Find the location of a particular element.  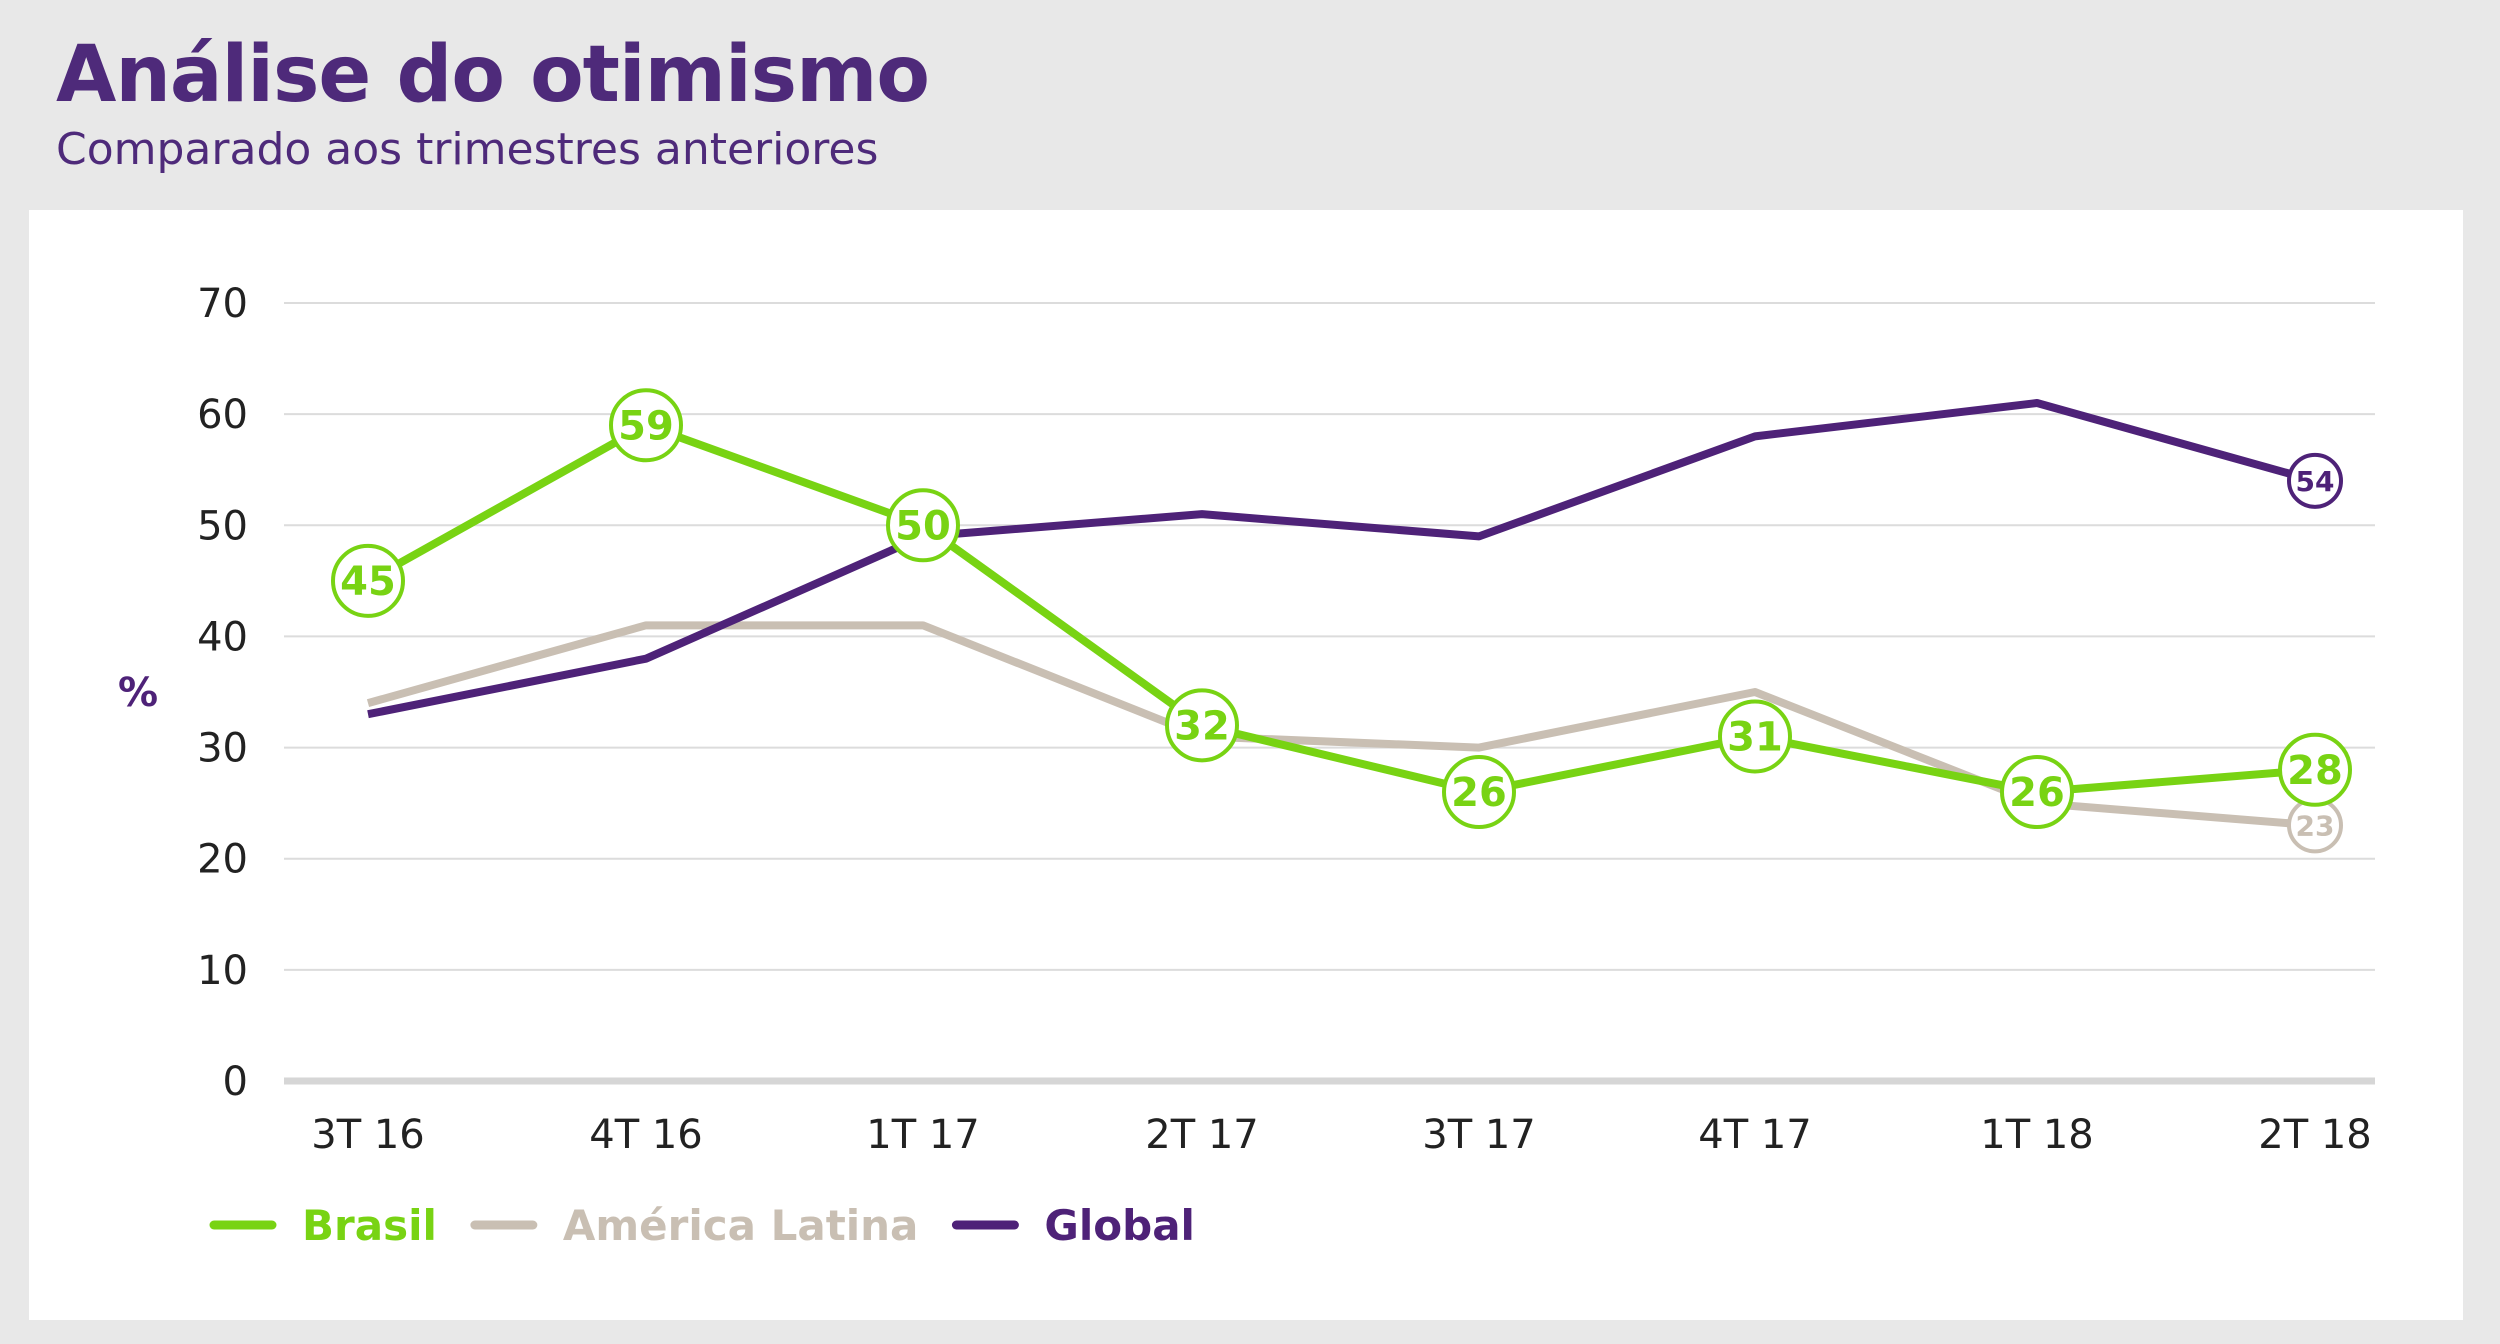

data-label: 50 is located at coordinates (923, 526).